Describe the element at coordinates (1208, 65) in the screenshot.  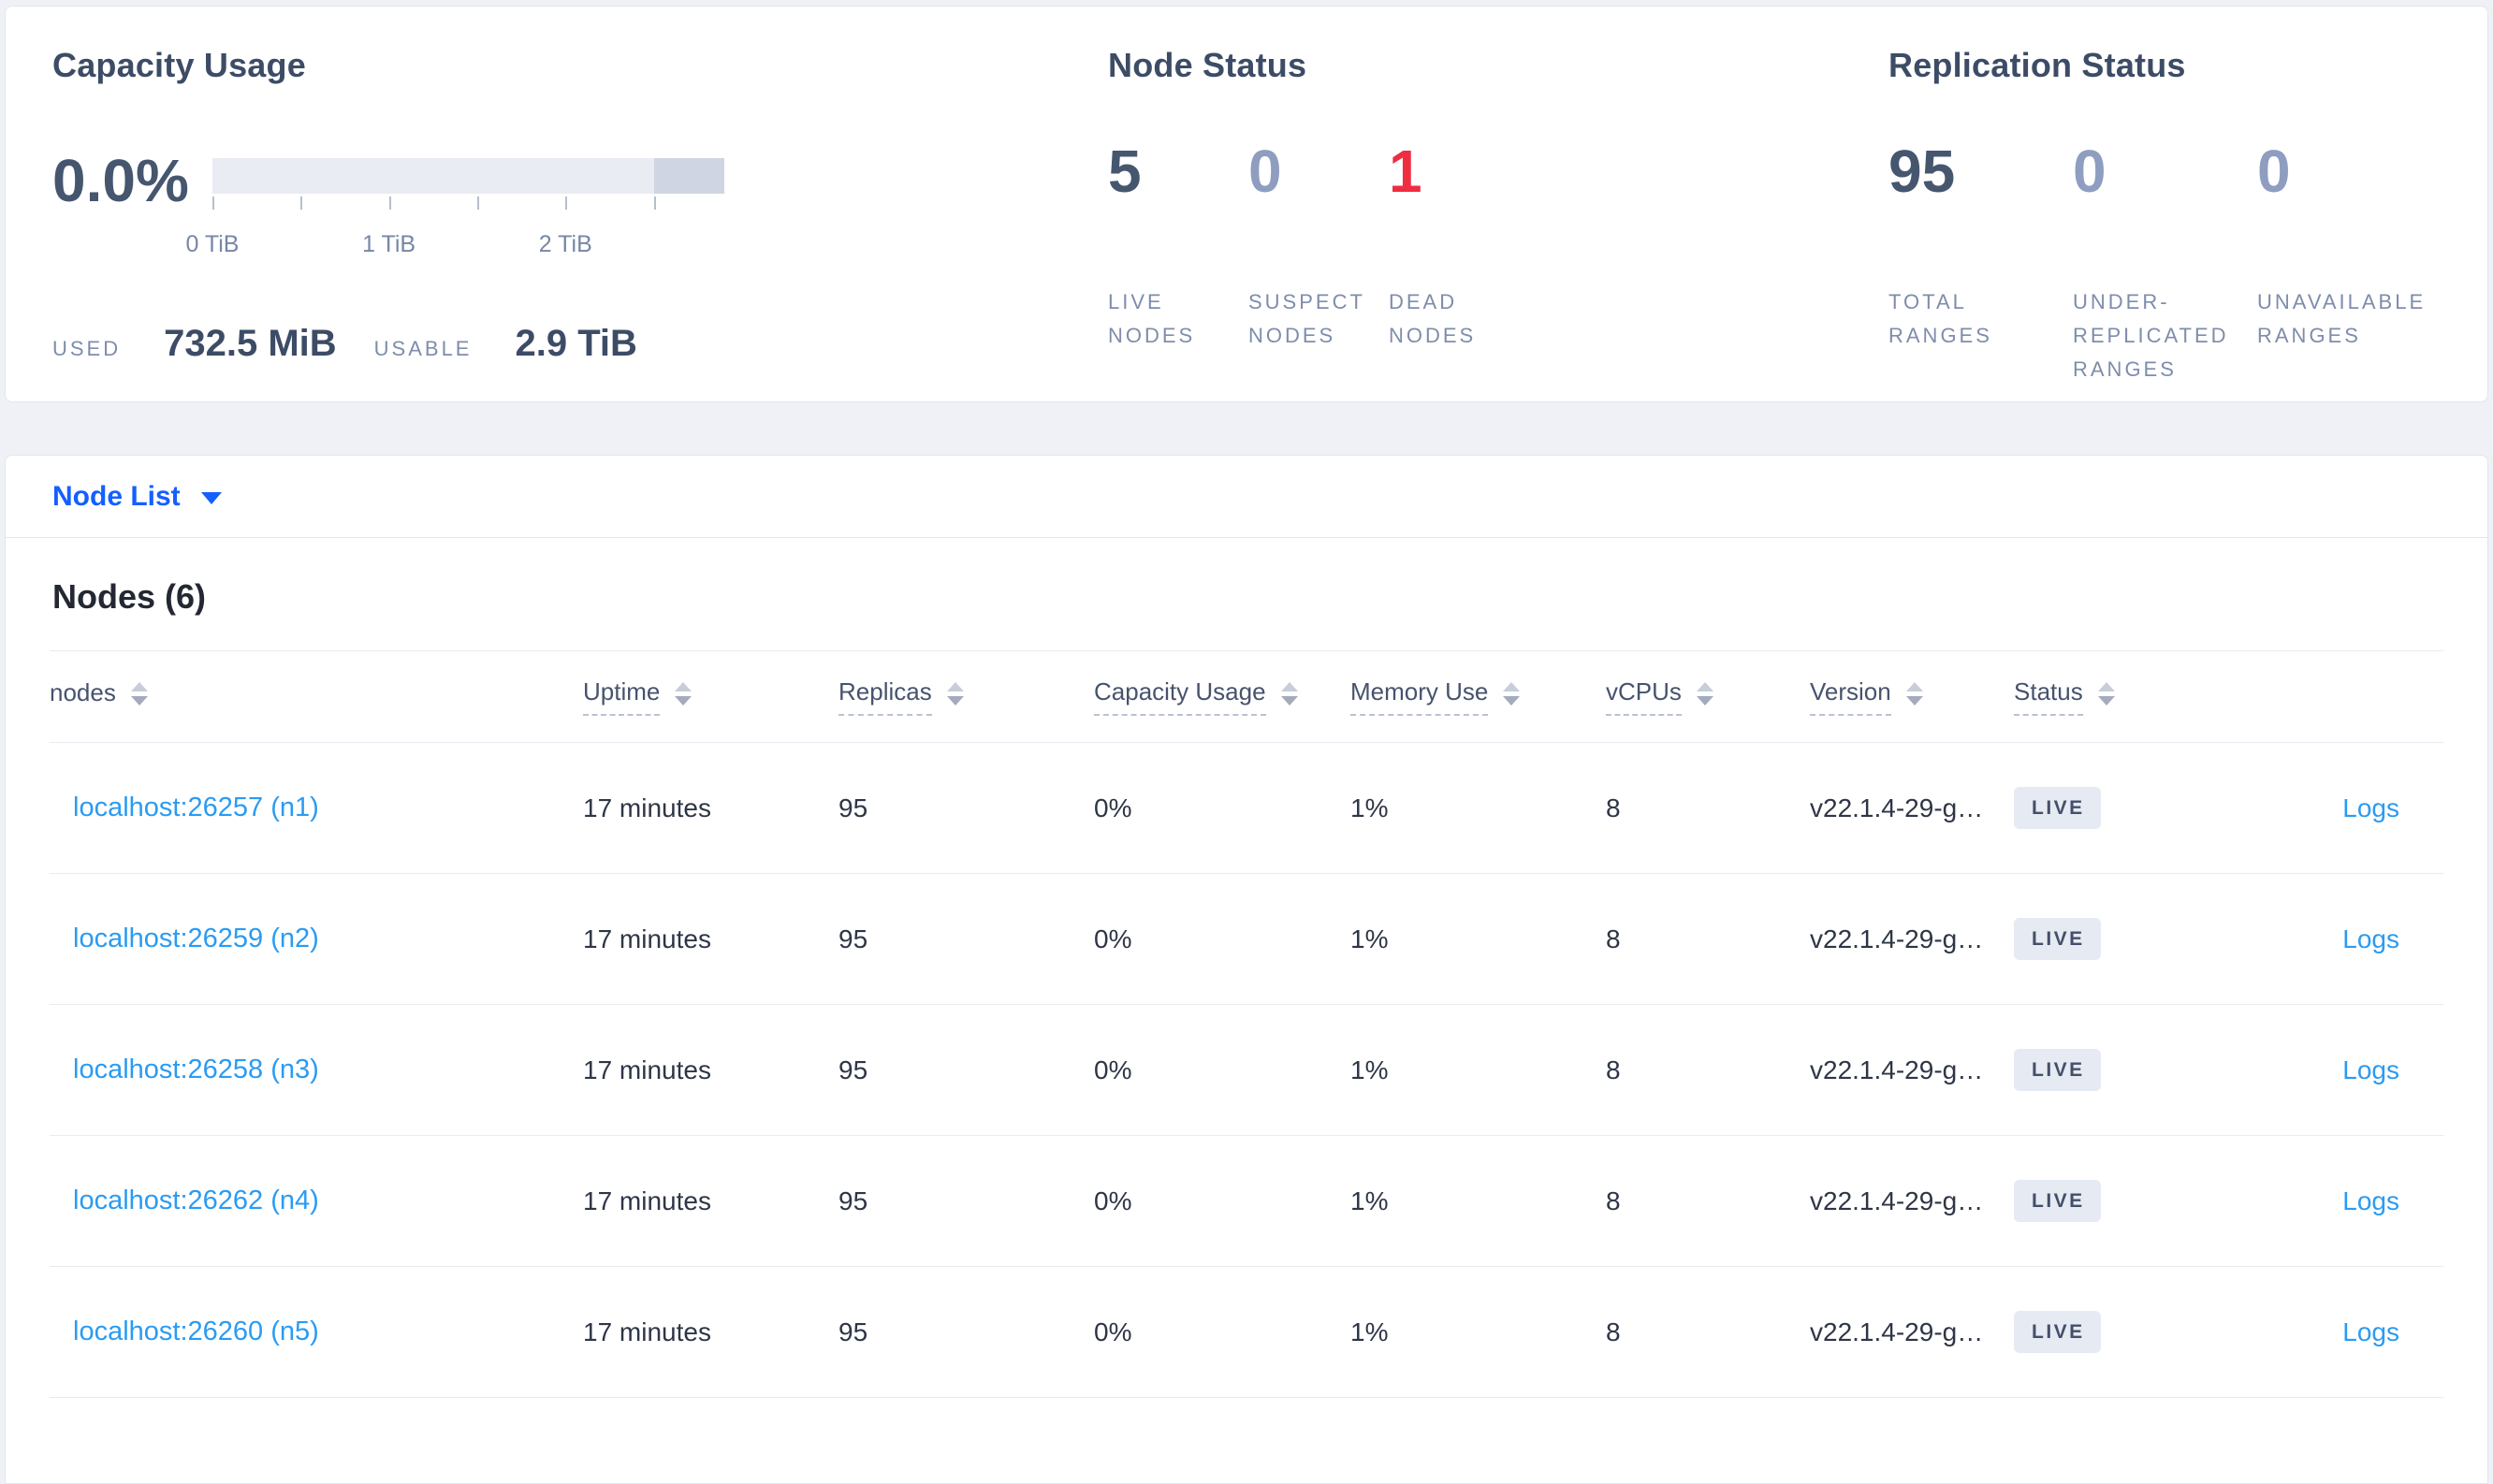
I see `node-status-title: Node Status` at that location.